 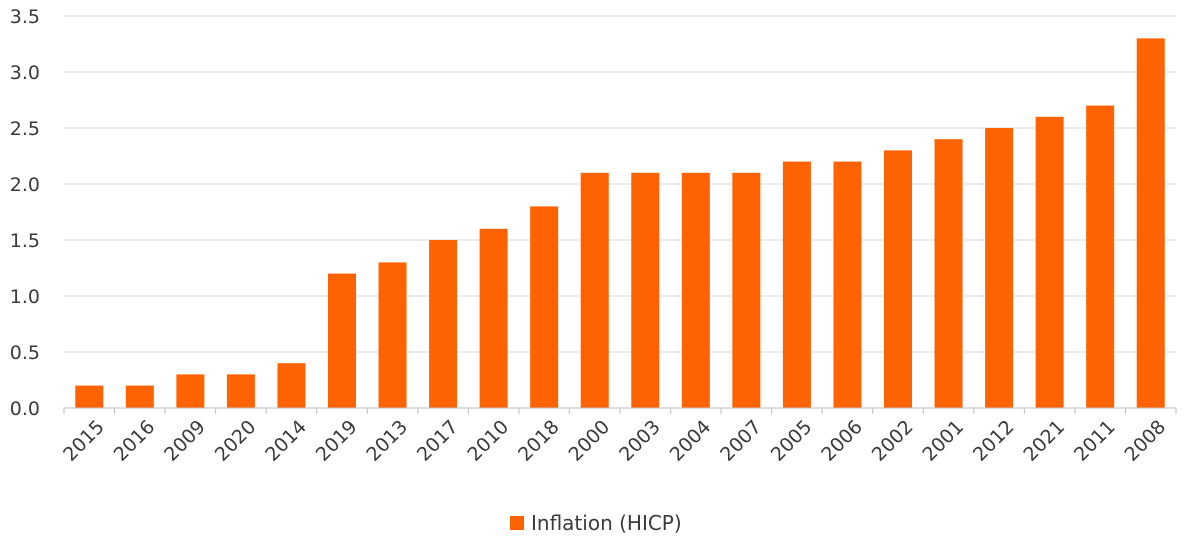 I want to click on bar-2019, so click(x=342, y=340).